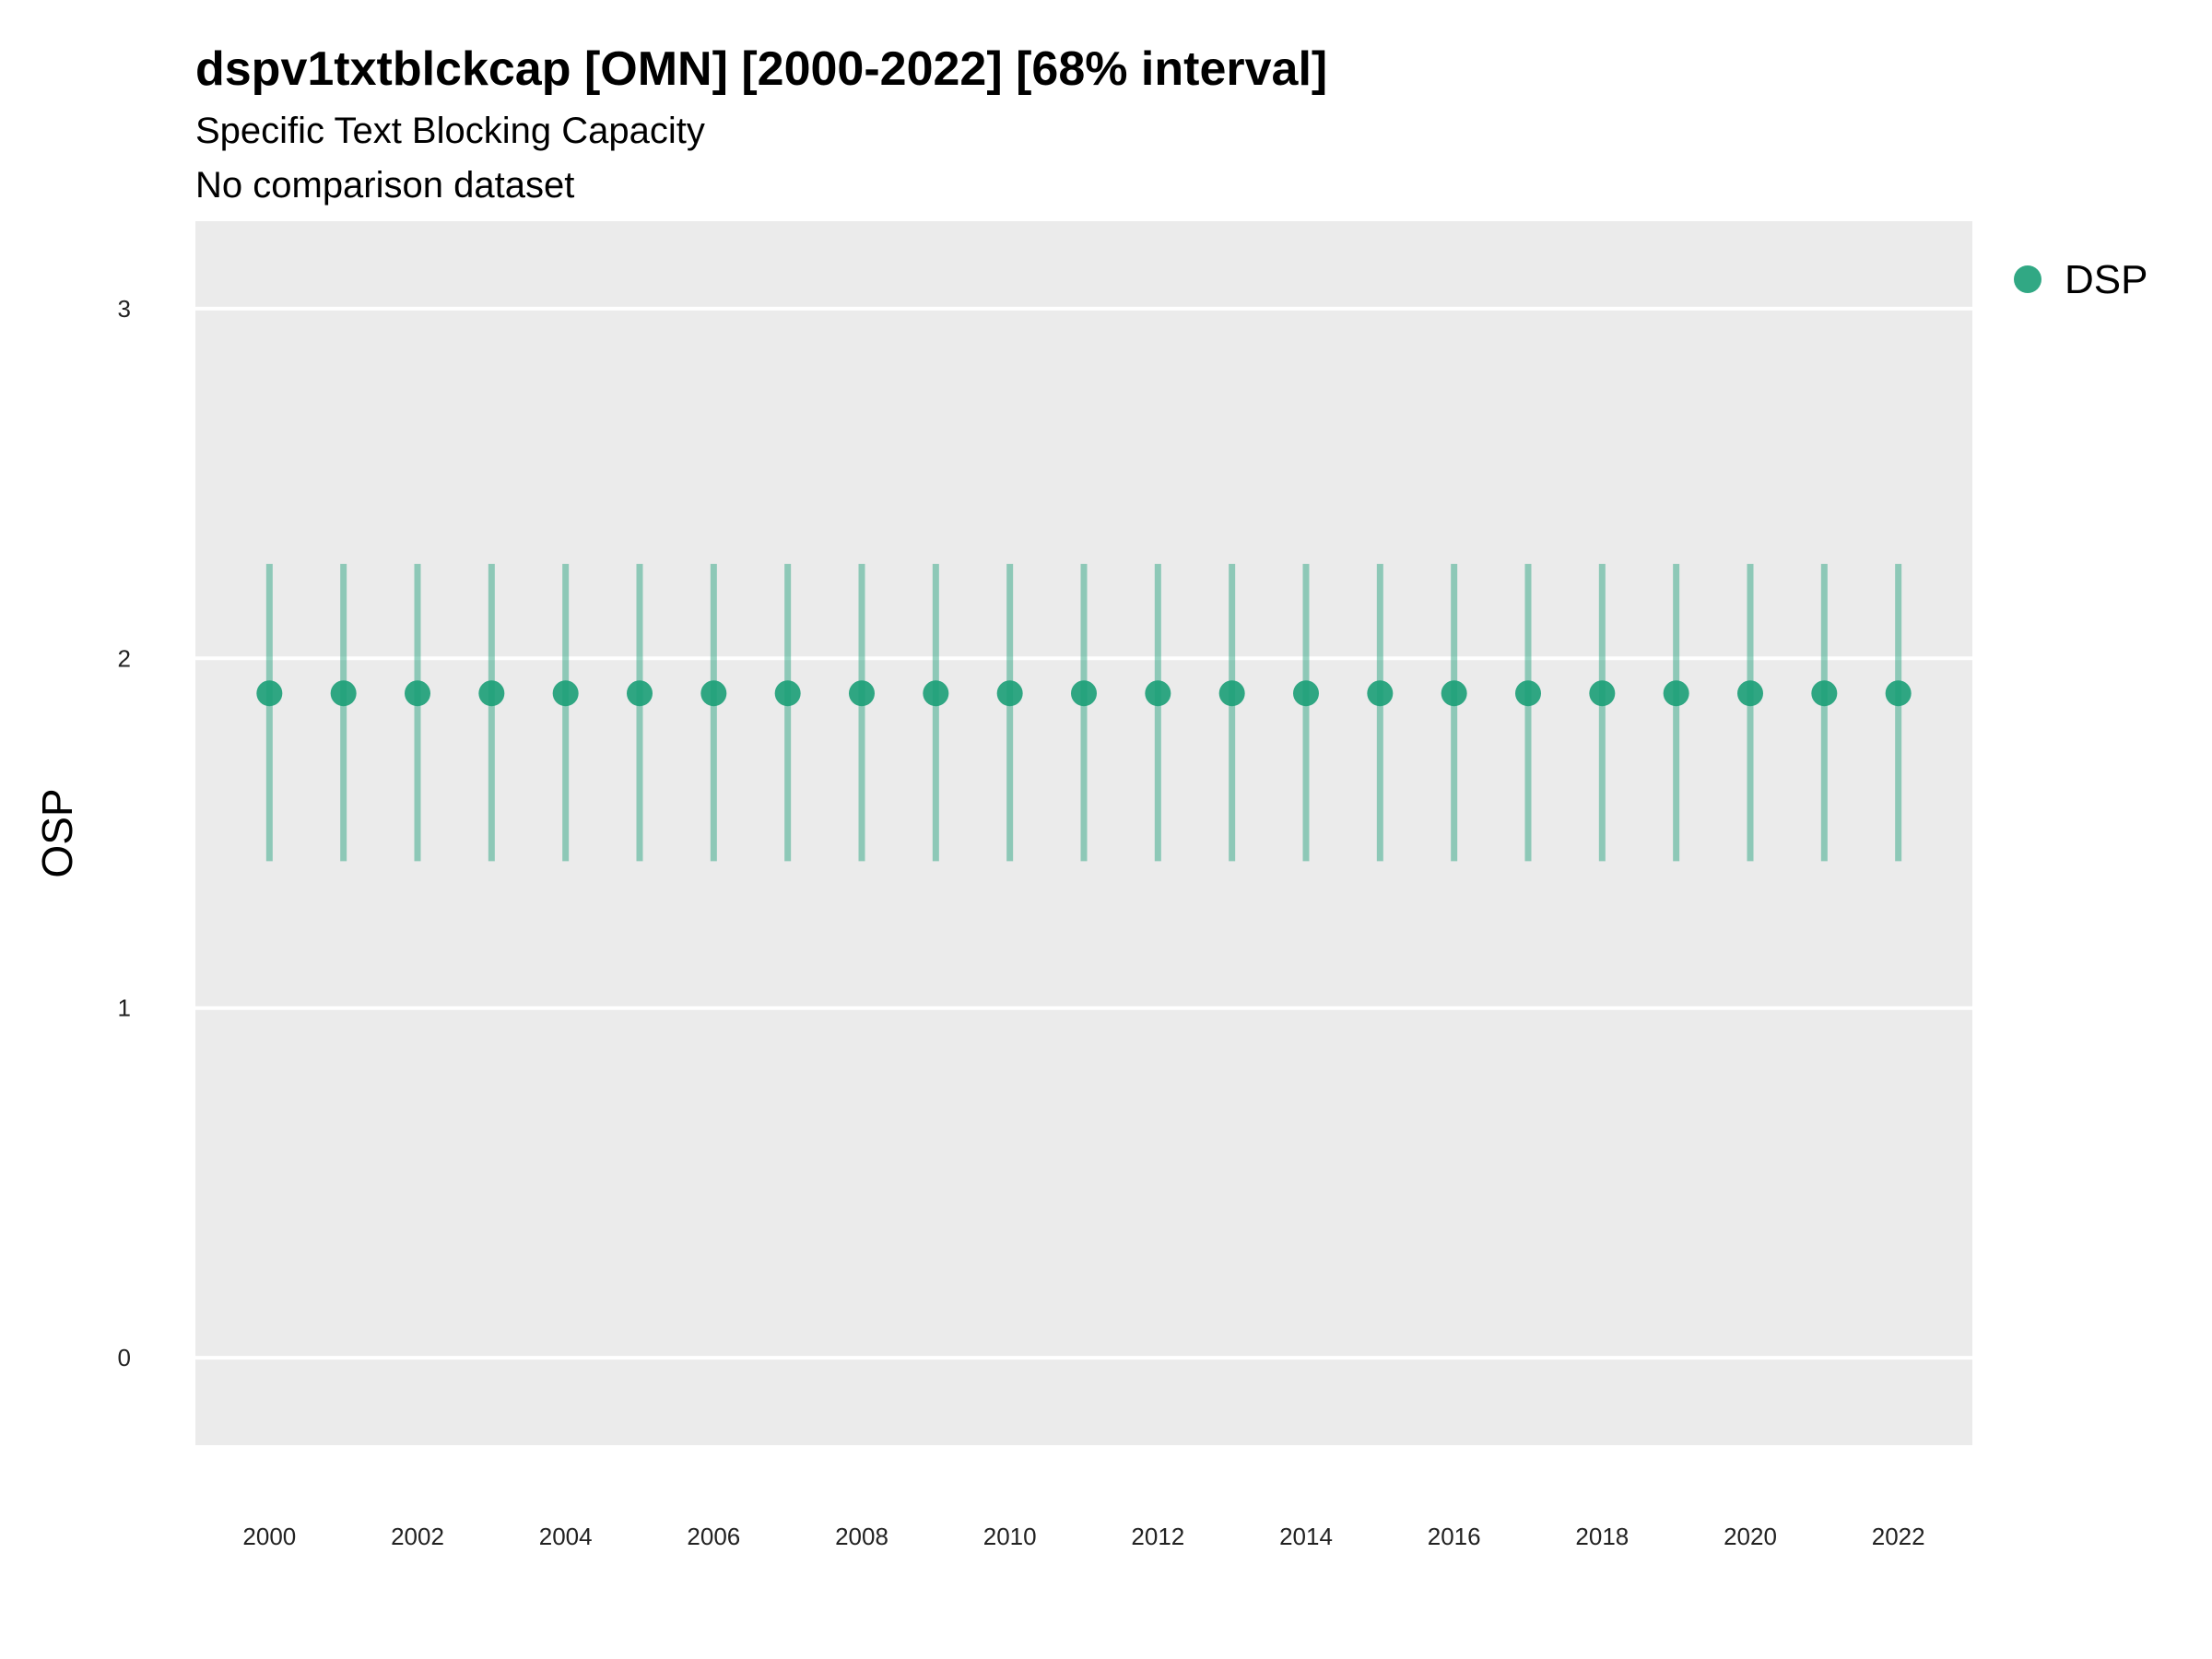  I want to click on point-2013, so click(1231, 693).